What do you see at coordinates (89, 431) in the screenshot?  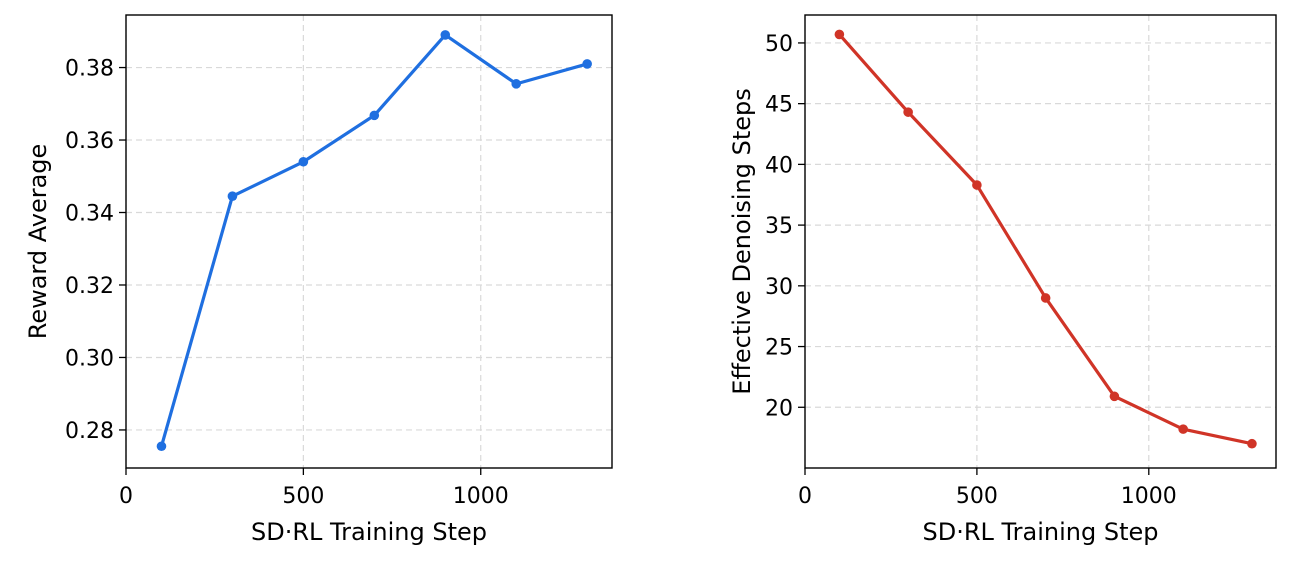 I see `y-tick-label: 0.28` at bounding box center [89, 431].